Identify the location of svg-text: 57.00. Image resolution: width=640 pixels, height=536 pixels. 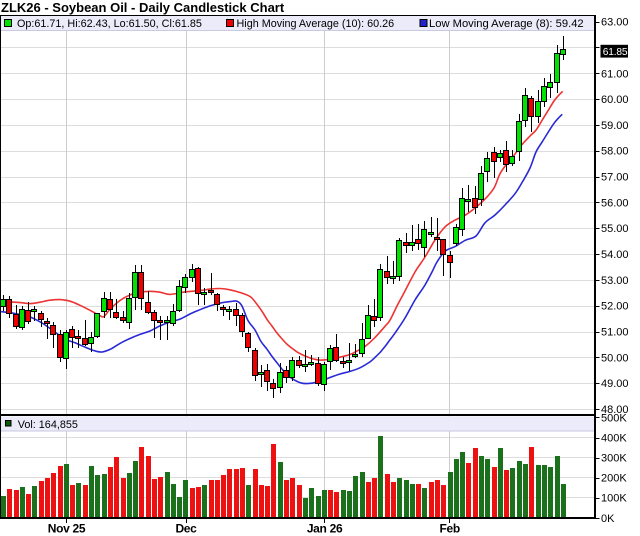
(615, 178).